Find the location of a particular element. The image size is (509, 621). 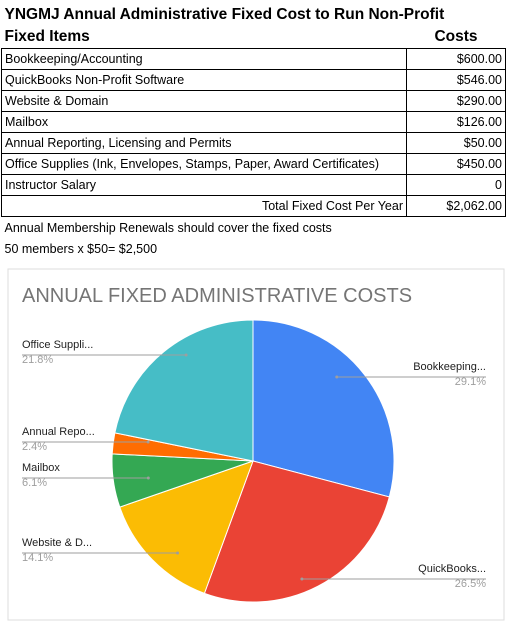

slice-value-label: 14.1% is located at coordinates (37, 558).